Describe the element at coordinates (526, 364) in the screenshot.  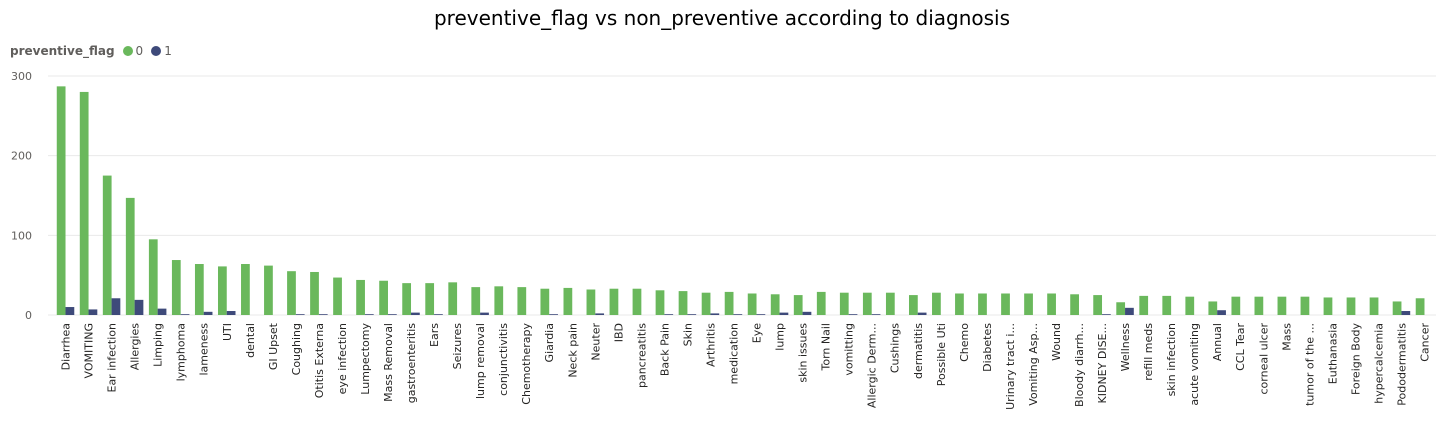
I see `x-tick-label-20: Chemotherapy` at that location.